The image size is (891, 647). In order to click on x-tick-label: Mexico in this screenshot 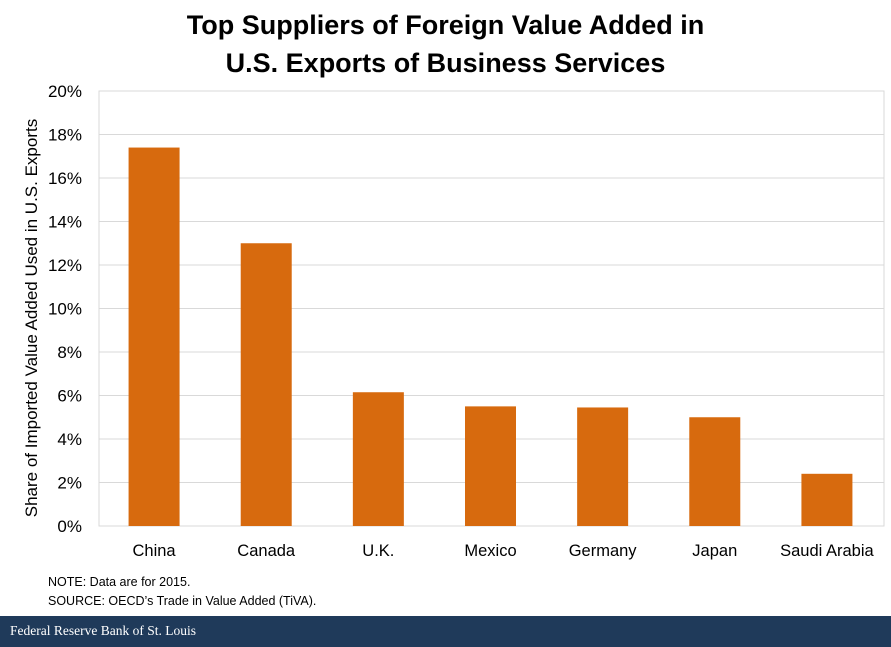, I will do `click(490, 551)`.